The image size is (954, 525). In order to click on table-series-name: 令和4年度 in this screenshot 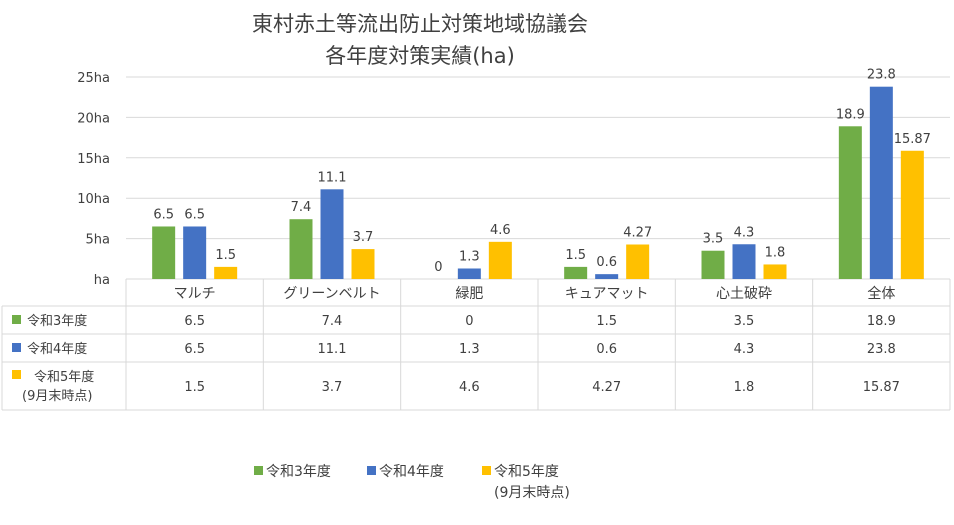, I will do `click(57, 349)`.